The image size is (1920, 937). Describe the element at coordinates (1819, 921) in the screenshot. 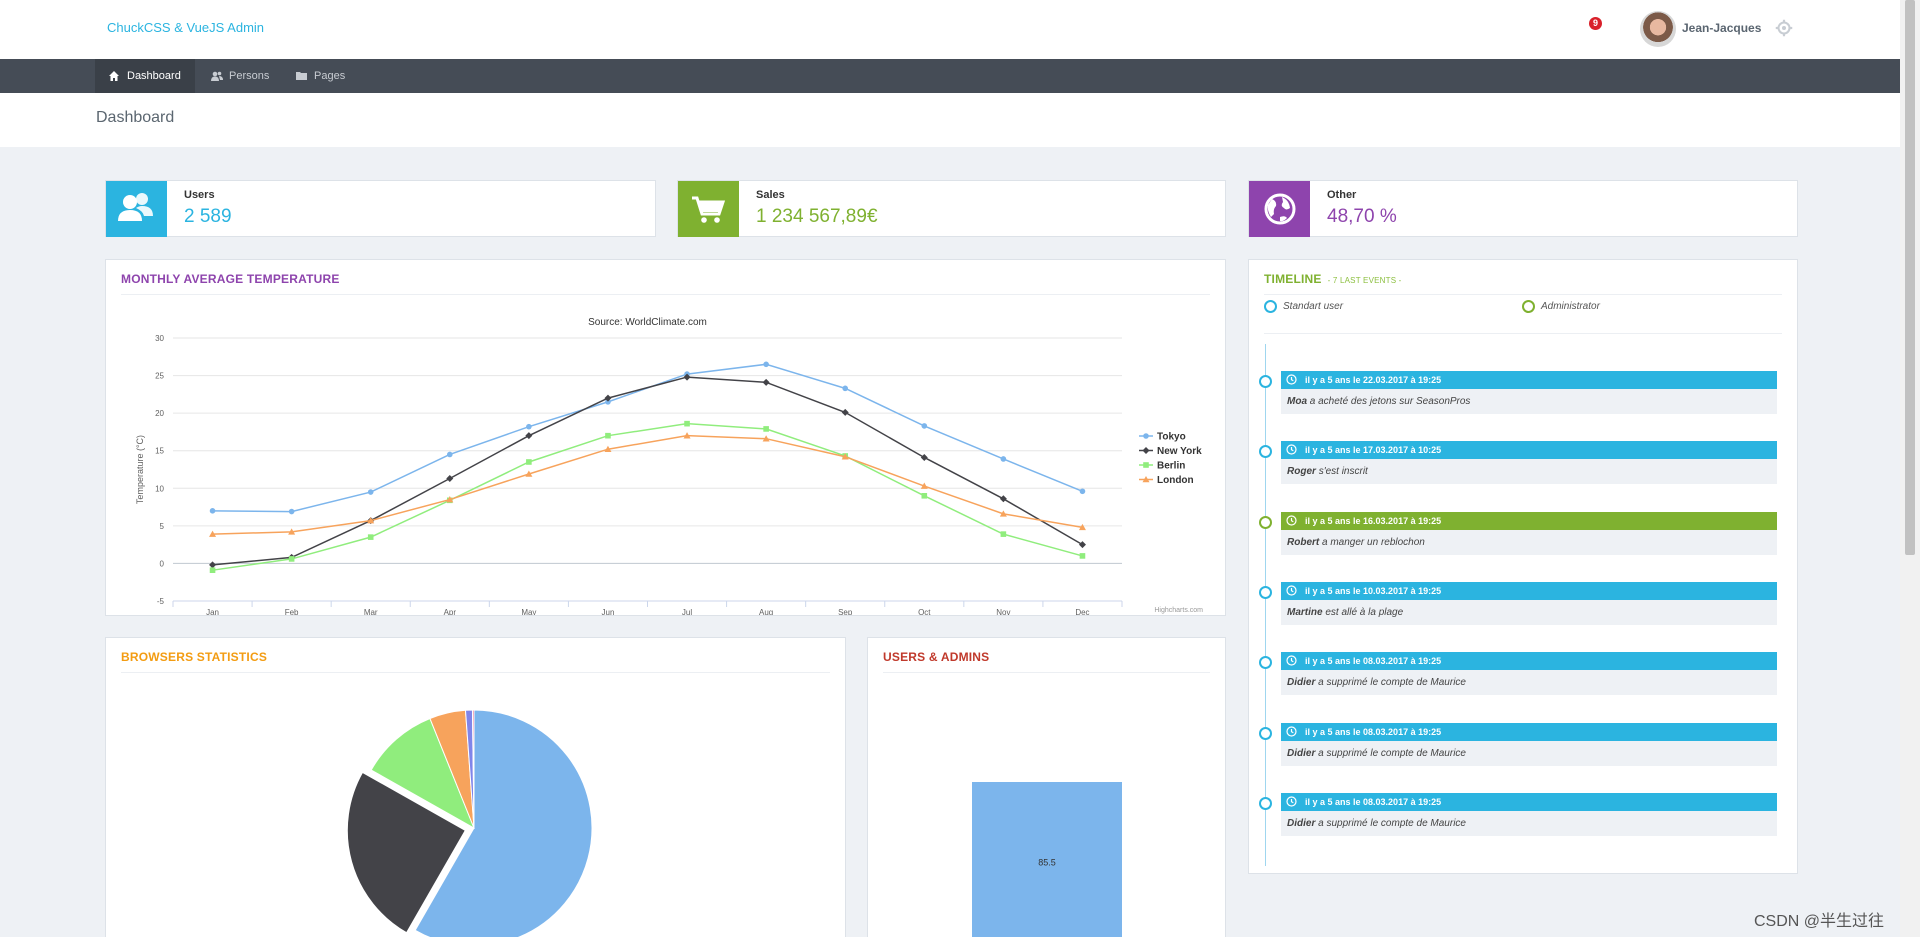

I see `watermark: CSDN @半生过往` at that location.